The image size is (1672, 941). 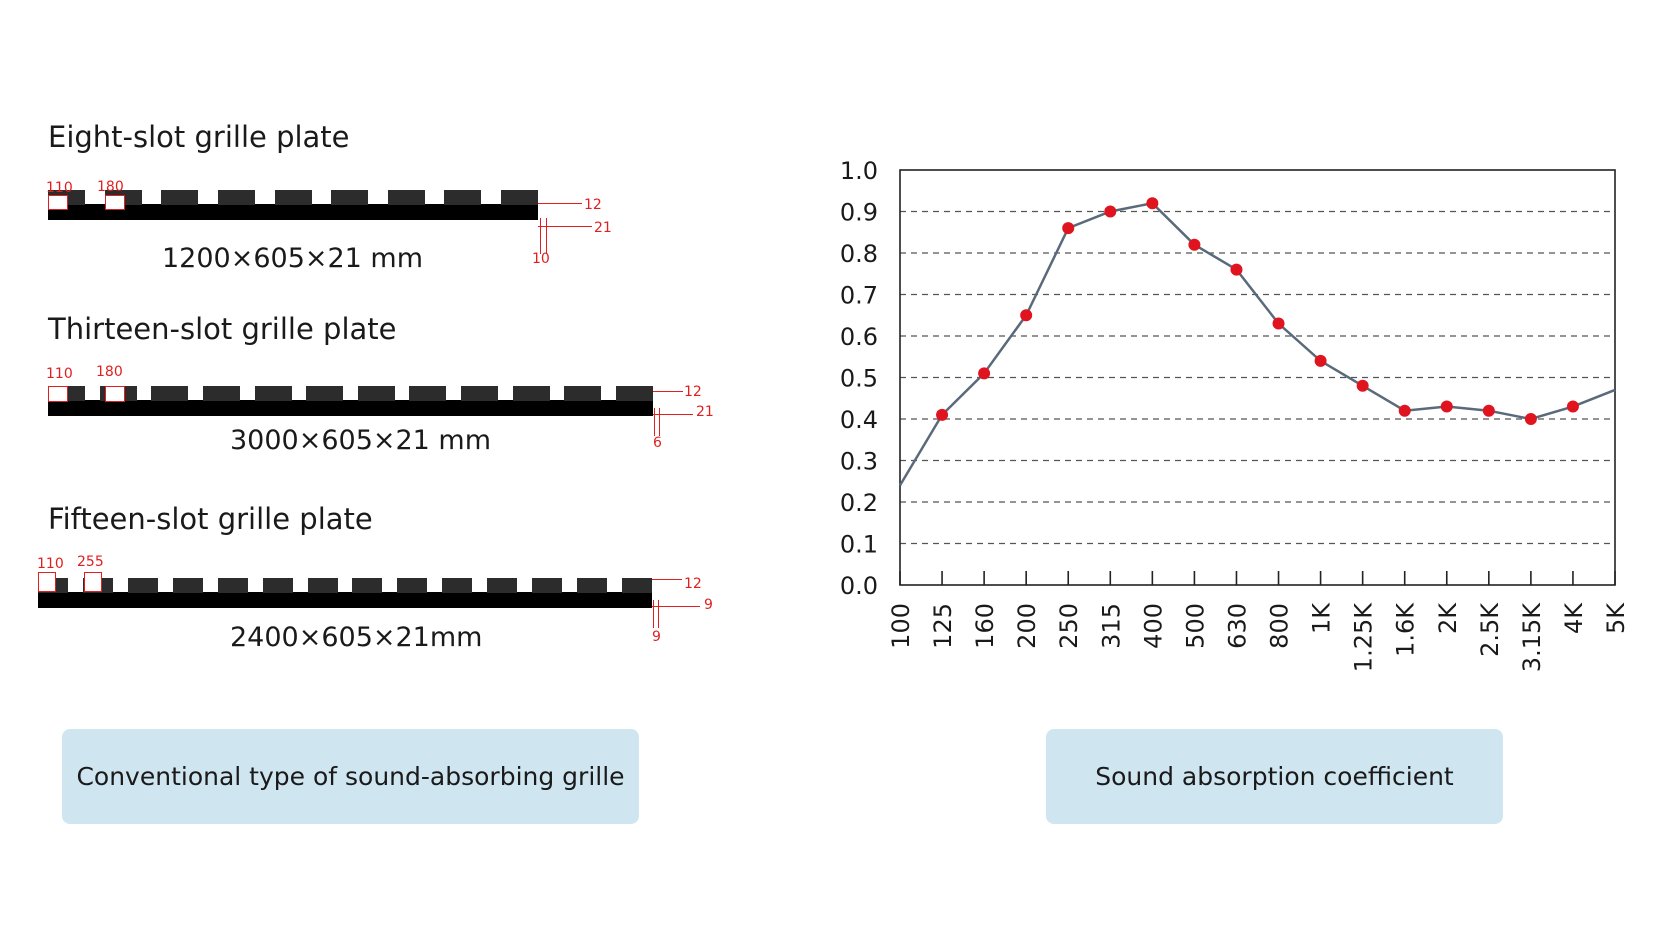 What do you see at coordinates (210, 519) in the screenshot?
I see `plate-title: Fifteen-slot grille plate` at bounding box center [210, 519].